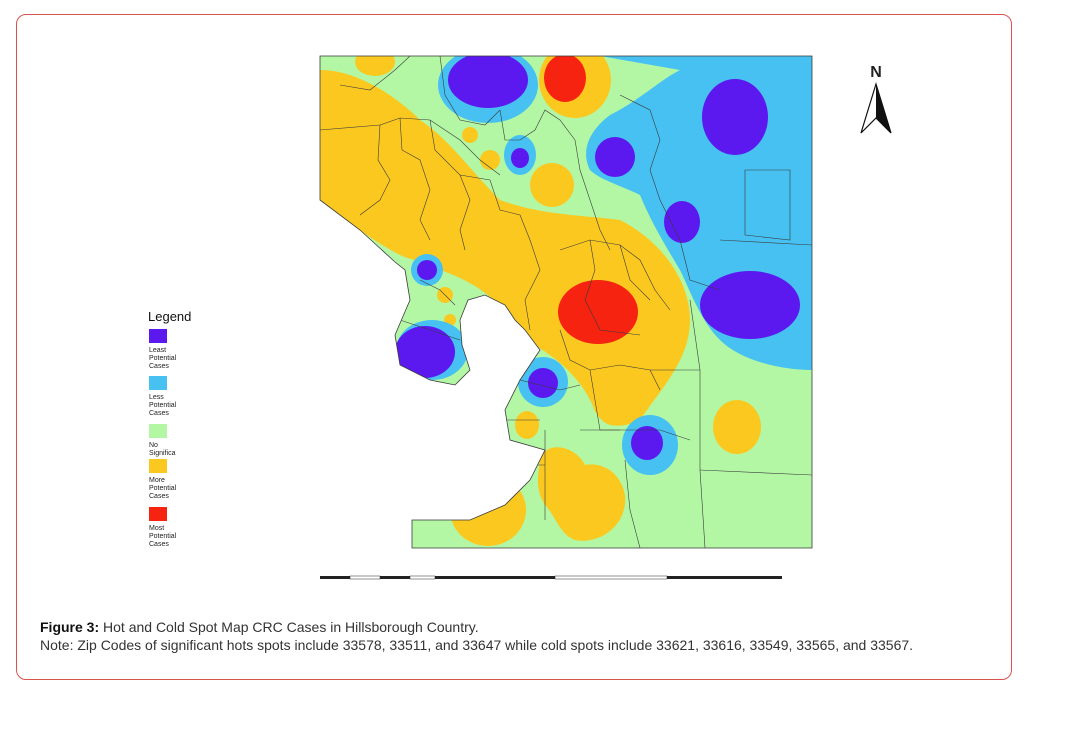 This screenshot has height=736, width=1085. Describe the element at coordinates (425, 352) in the screenshot. I see `cold-spot-west` at that location.